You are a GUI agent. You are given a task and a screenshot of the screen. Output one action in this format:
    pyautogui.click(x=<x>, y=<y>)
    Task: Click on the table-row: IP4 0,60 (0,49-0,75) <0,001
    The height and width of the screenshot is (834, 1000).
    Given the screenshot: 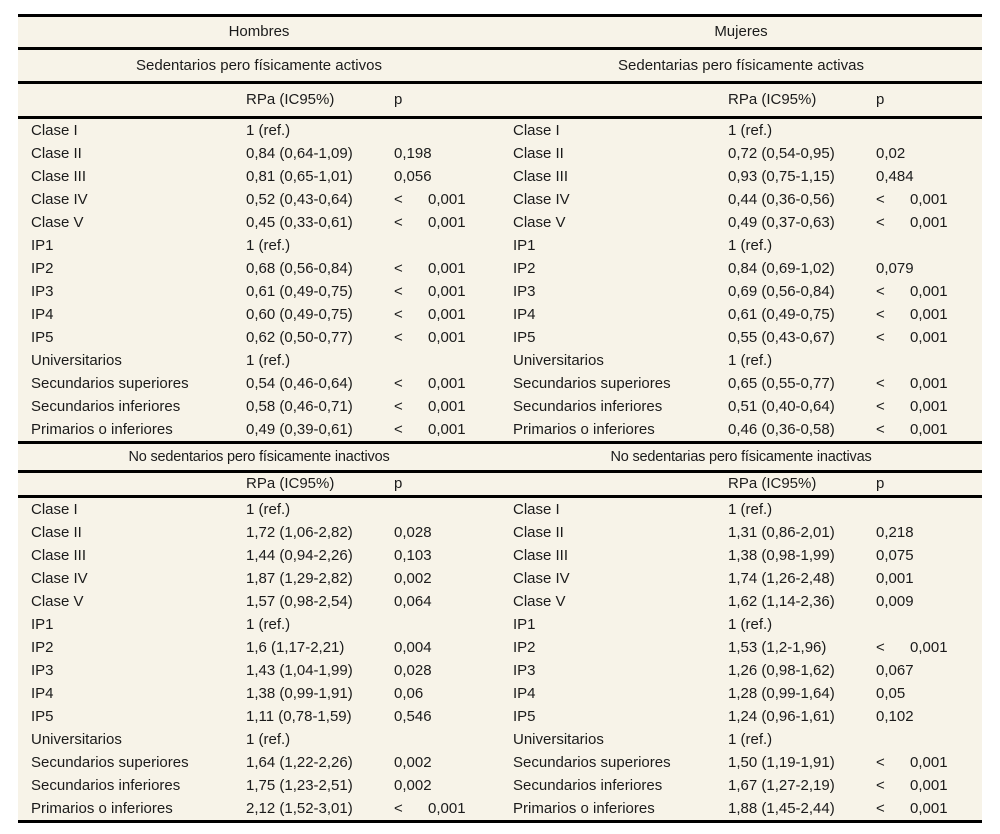 What is the action you would take?
    pyautogui.click(x=259, y=314)
    